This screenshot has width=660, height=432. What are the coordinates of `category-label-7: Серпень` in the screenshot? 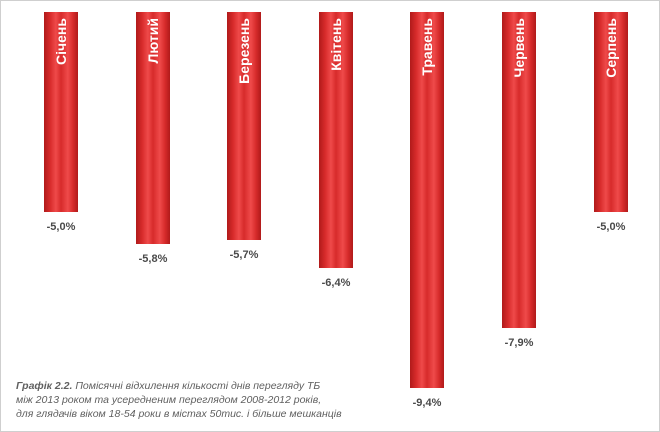 It's located at (611, 48).